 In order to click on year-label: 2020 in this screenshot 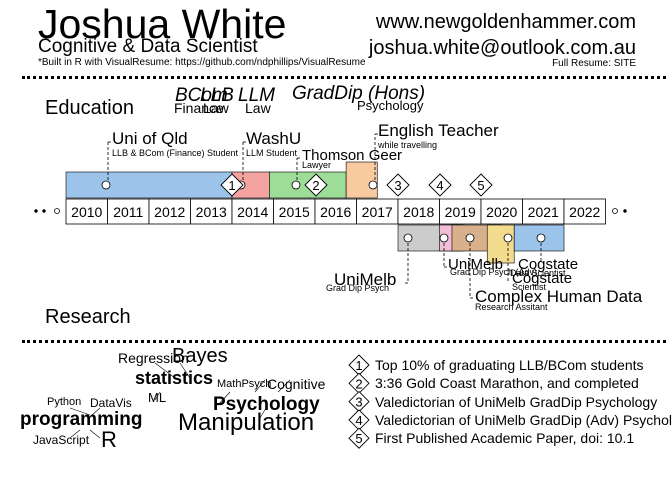, I will do `click(501, 212)`.